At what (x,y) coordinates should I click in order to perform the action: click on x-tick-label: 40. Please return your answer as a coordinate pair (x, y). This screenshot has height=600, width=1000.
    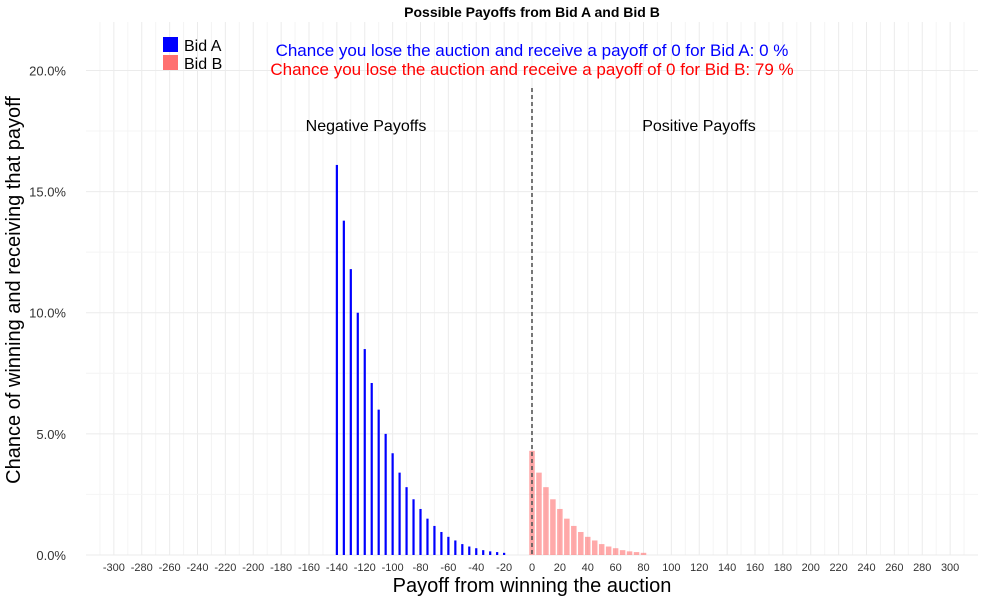
    Looking at the image, I should click on (588, 568).